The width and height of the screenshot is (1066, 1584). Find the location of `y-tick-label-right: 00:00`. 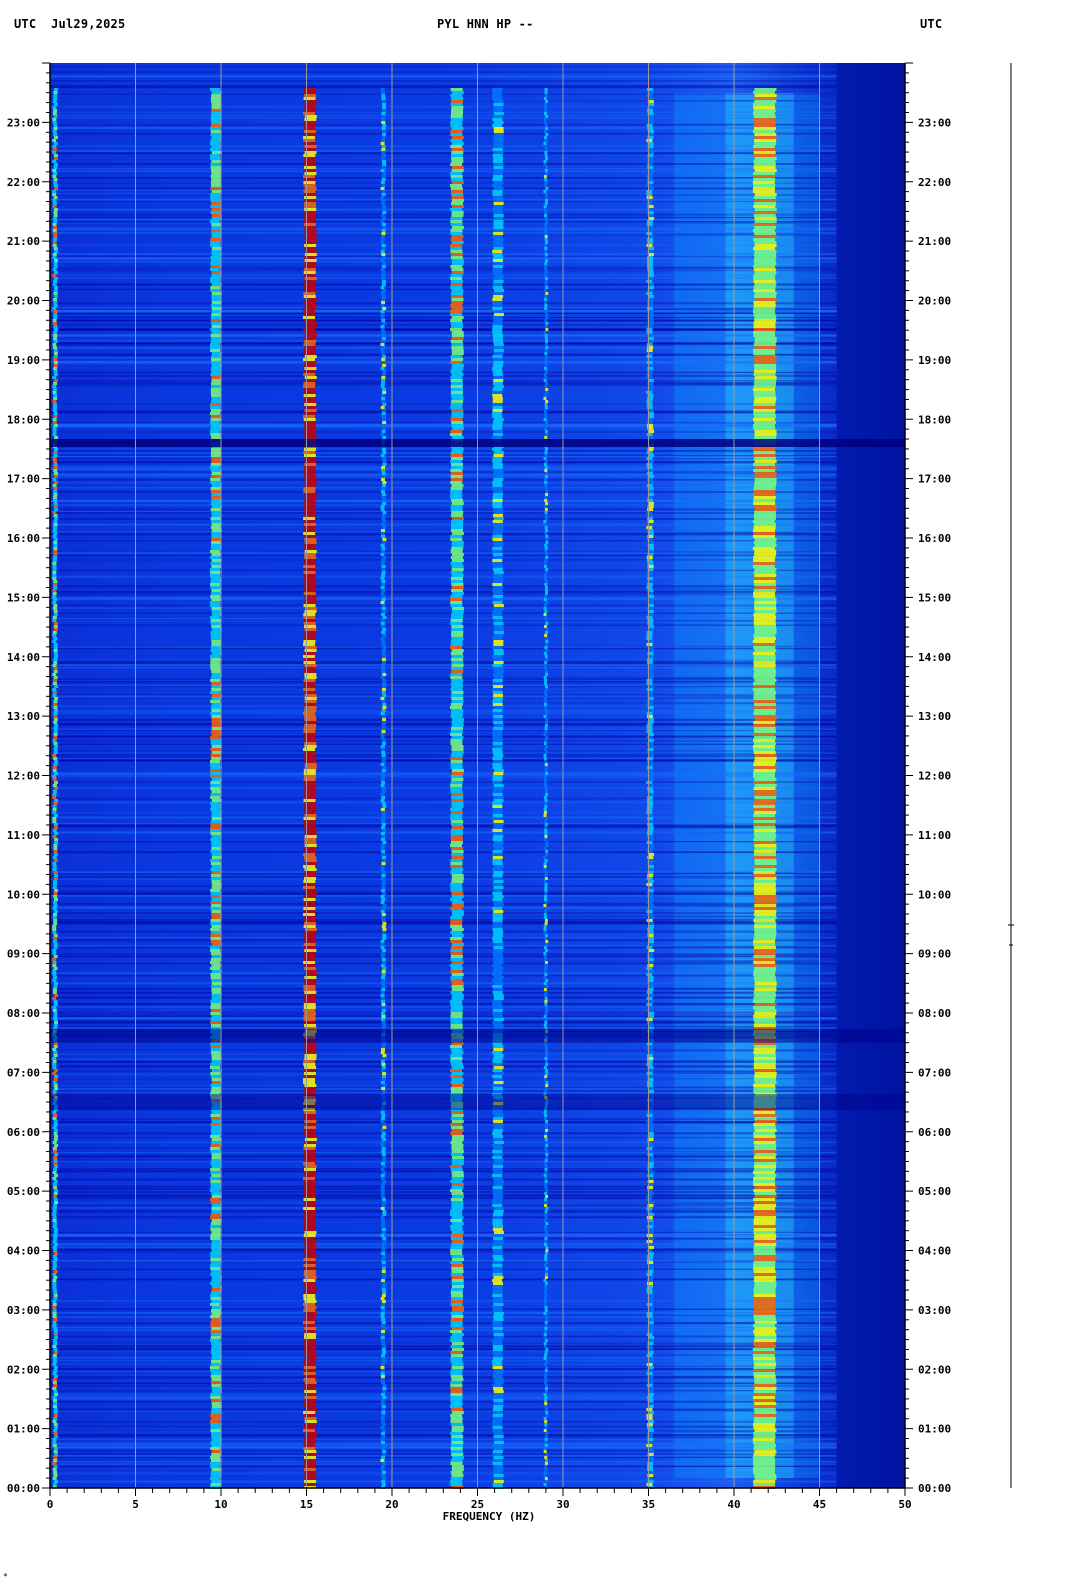

y-tick-label-right: 00:00 is located at coordinates (934, 1488).